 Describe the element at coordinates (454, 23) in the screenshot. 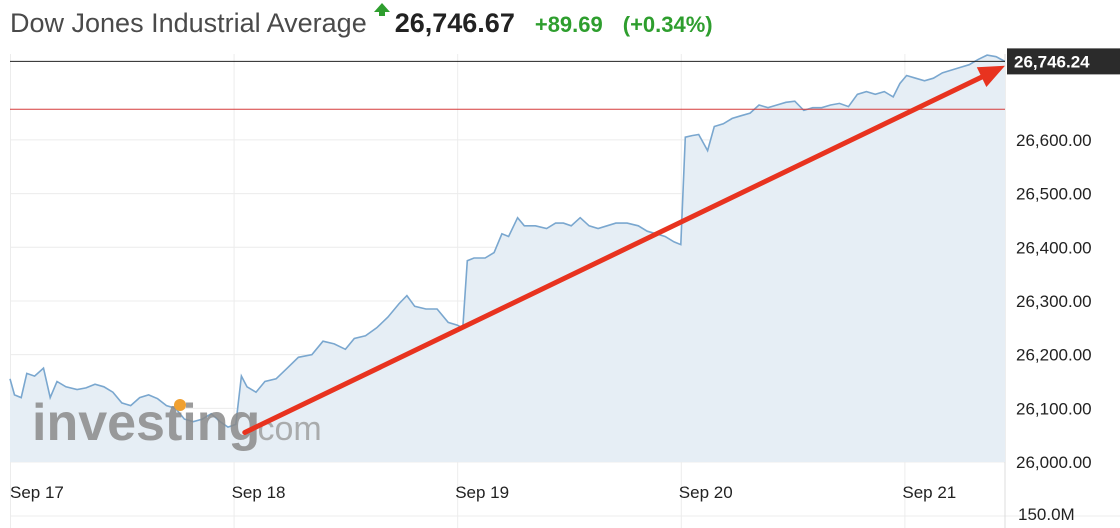

I see `last-price: 26,746.67` at that location.